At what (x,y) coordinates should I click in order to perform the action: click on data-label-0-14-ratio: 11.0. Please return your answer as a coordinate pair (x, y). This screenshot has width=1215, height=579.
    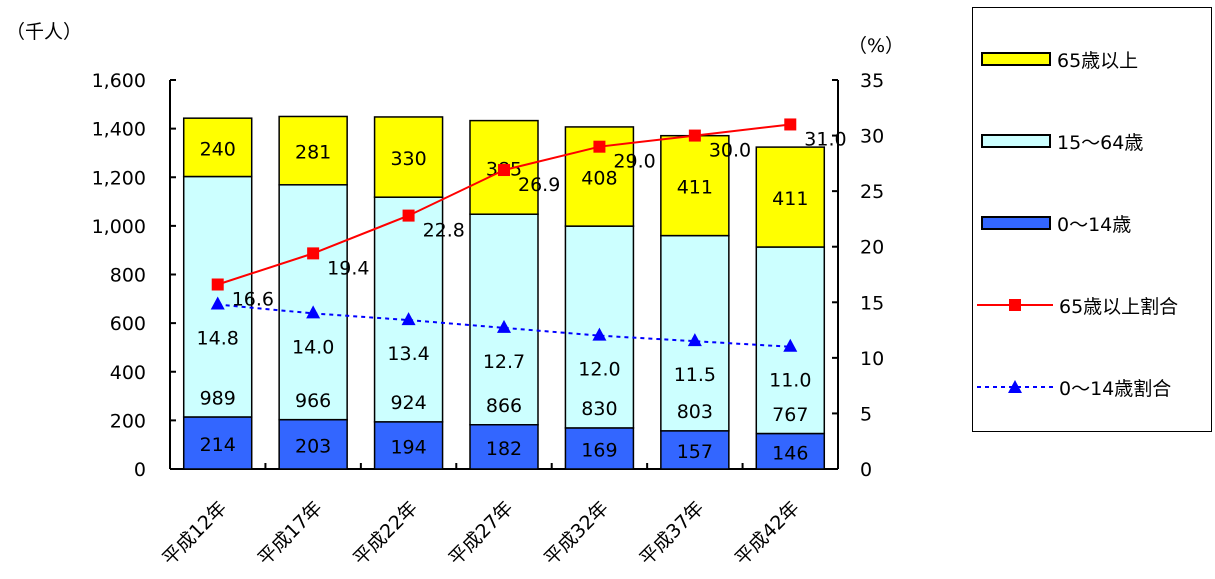
    Looking at the image, I should click on (790, 381).